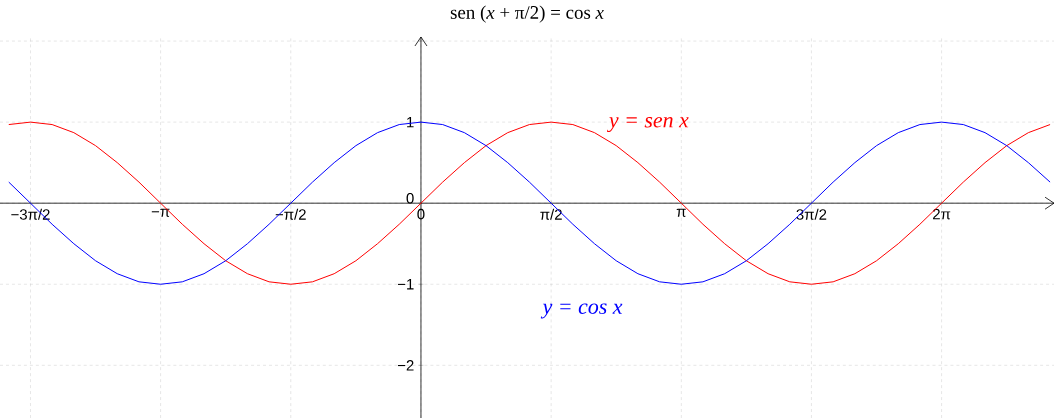  I want to click on y-tick-label: −1, so click(405, 284).